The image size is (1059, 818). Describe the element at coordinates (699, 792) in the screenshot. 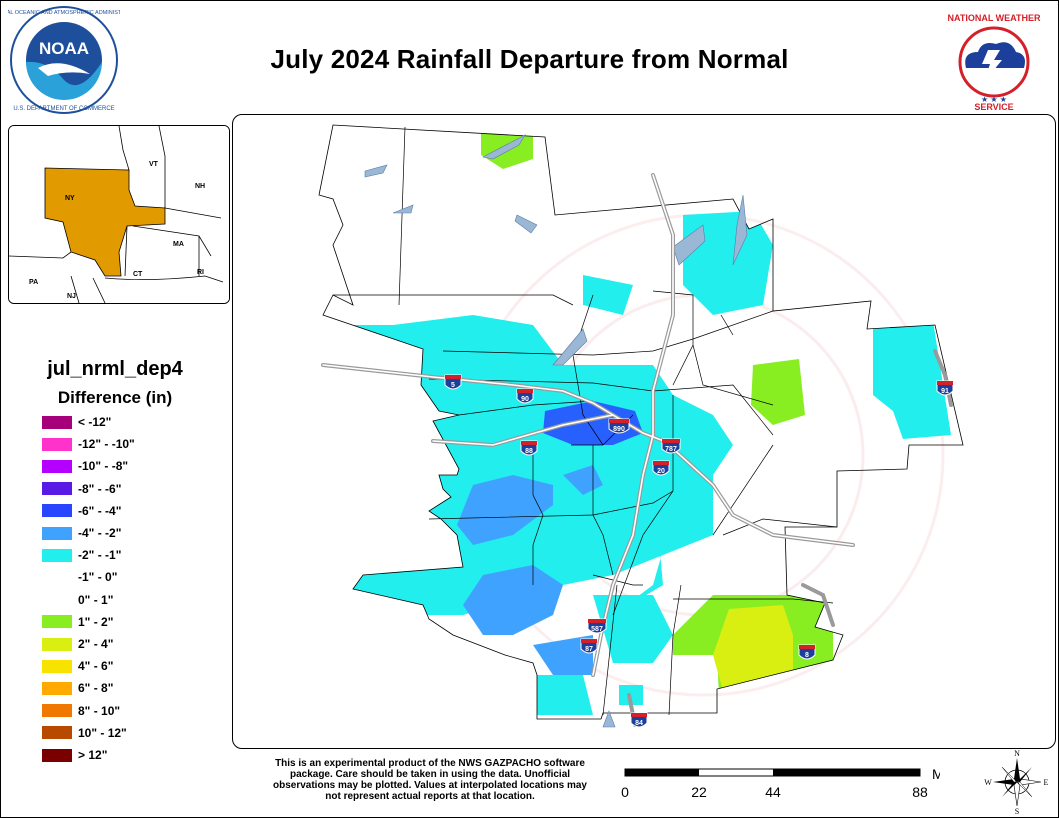

I see `scale-tick-22: 22` at that location.